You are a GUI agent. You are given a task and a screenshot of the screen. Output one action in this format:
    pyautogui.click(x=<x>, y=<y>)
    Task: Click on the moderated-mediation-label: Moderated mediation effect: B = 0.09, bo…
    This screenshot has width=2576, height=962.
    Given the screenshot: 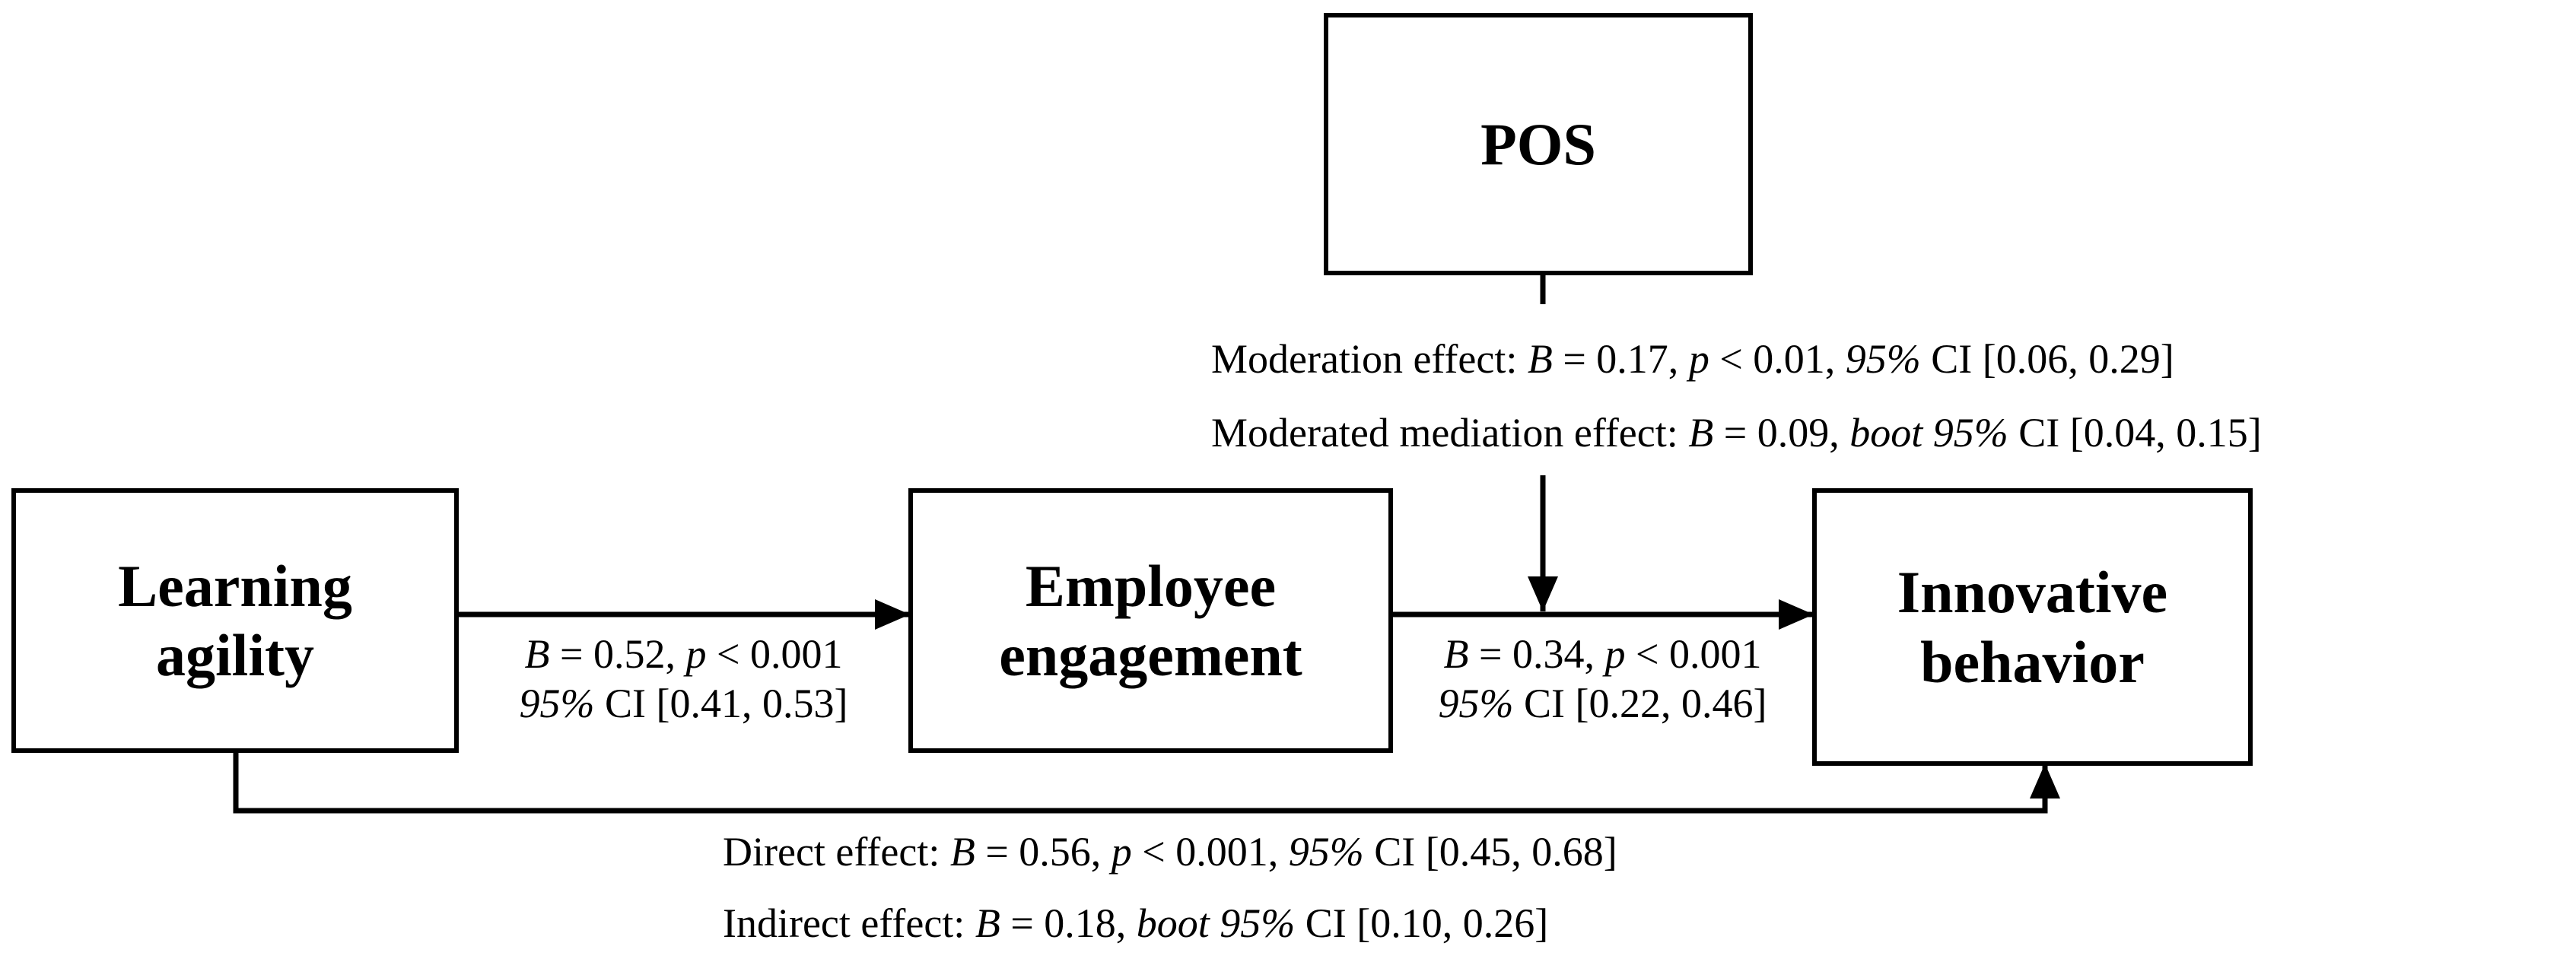 What is the action you would take?
    pyautogui.click(x=1736, y=433)
    